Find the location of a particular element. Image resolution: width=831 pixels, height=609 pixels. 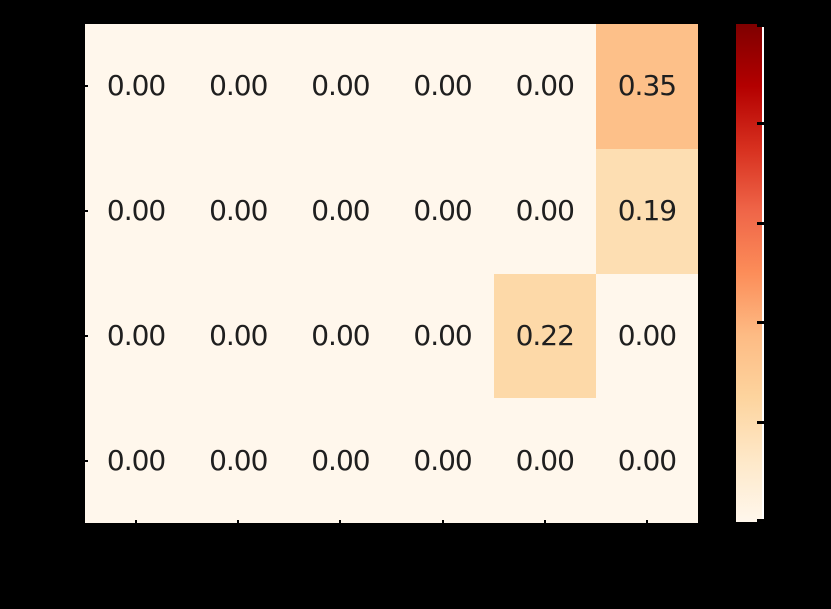

cell-annotation: 0.22 is located at coordinates (545, 335).